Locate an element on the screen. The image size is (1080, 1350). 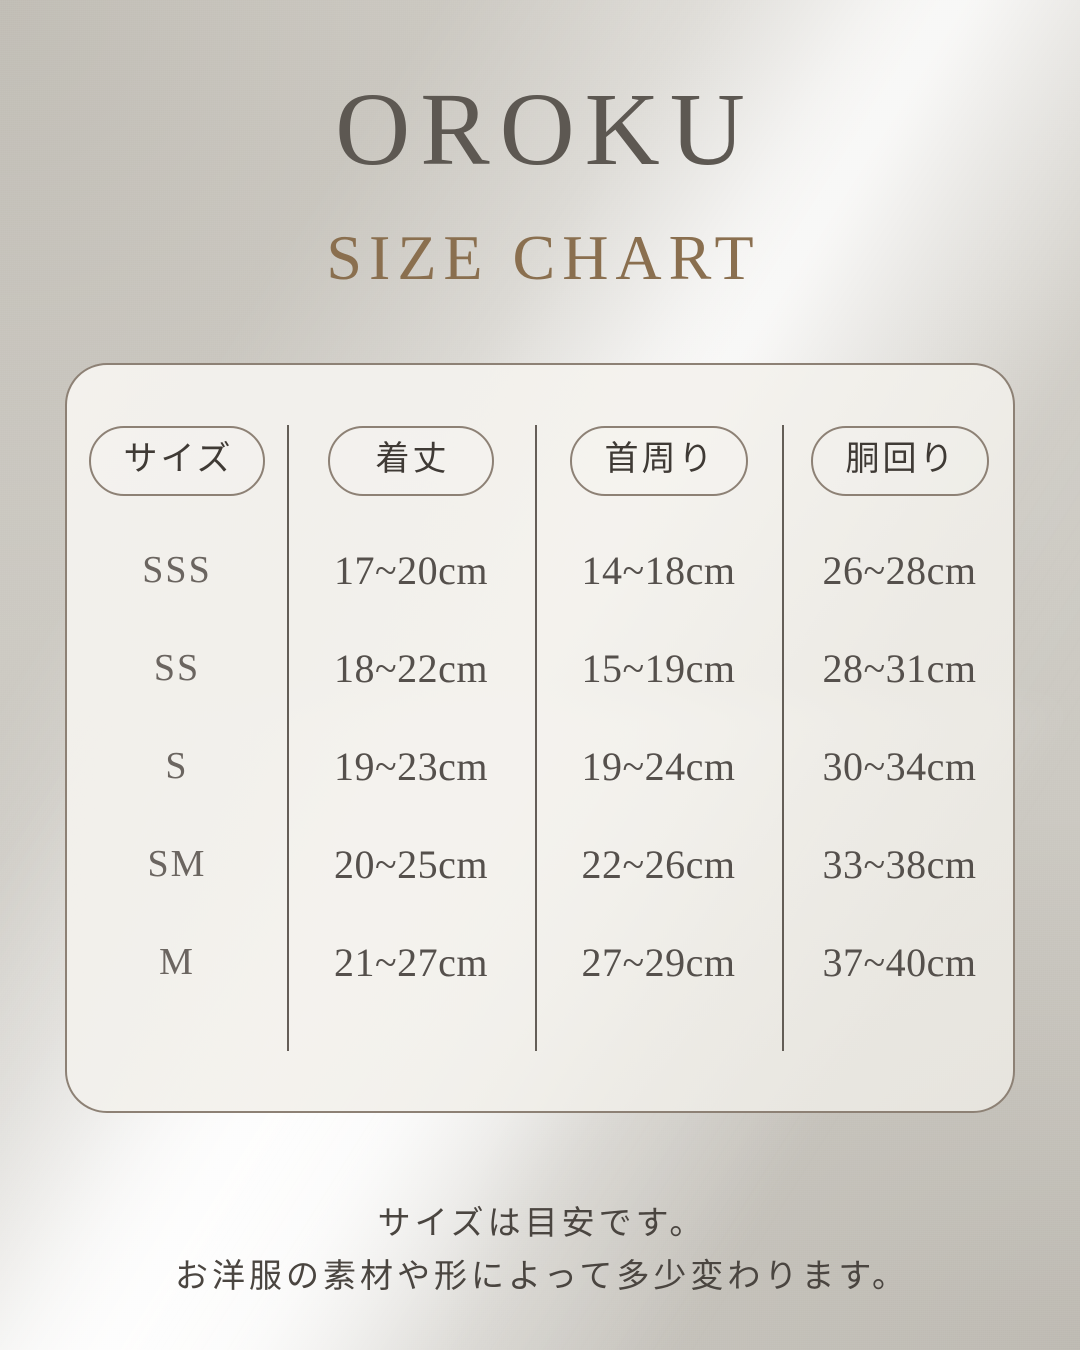
table-row: M is located at coordinates (177, 962).